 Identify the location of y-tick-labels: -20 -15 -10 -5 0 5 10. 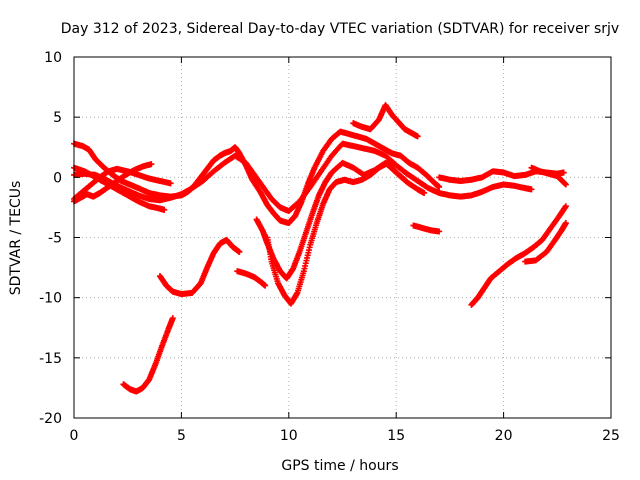
(50, 238).